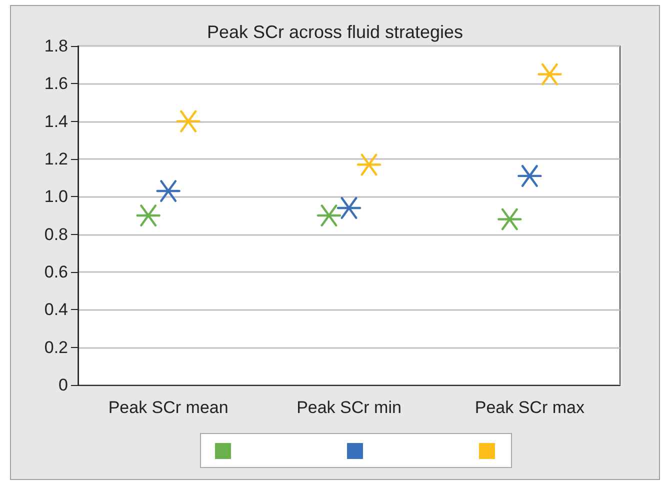 The height and width of the screenshot is (485, 667). I want to click on y-tick-label: 1.8, so click(56, 46).